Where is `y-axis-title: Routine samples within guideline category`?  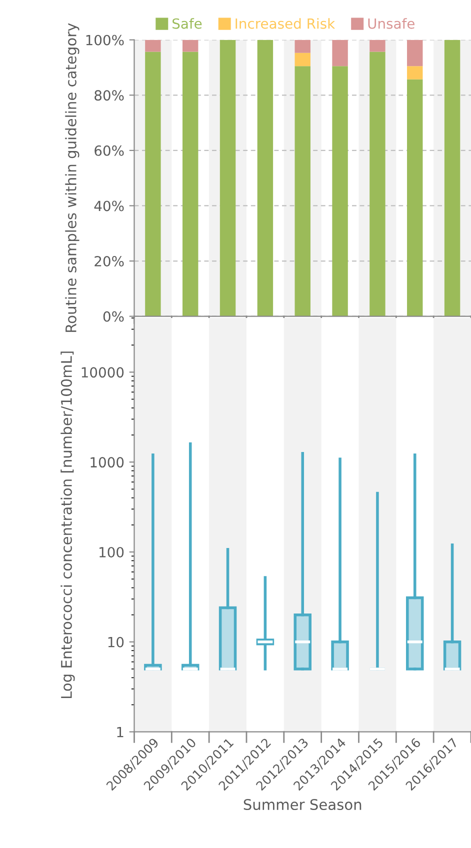
y-axis-title: Routine samples within guideline category is located at coordinates (72, 177).